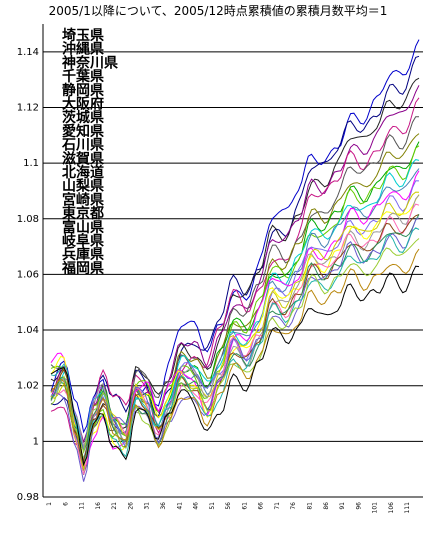  What do you see at coordinates (36, 441) in the screenshot?
I see `y-tick-label: 1` at bounding box center [36, 441].